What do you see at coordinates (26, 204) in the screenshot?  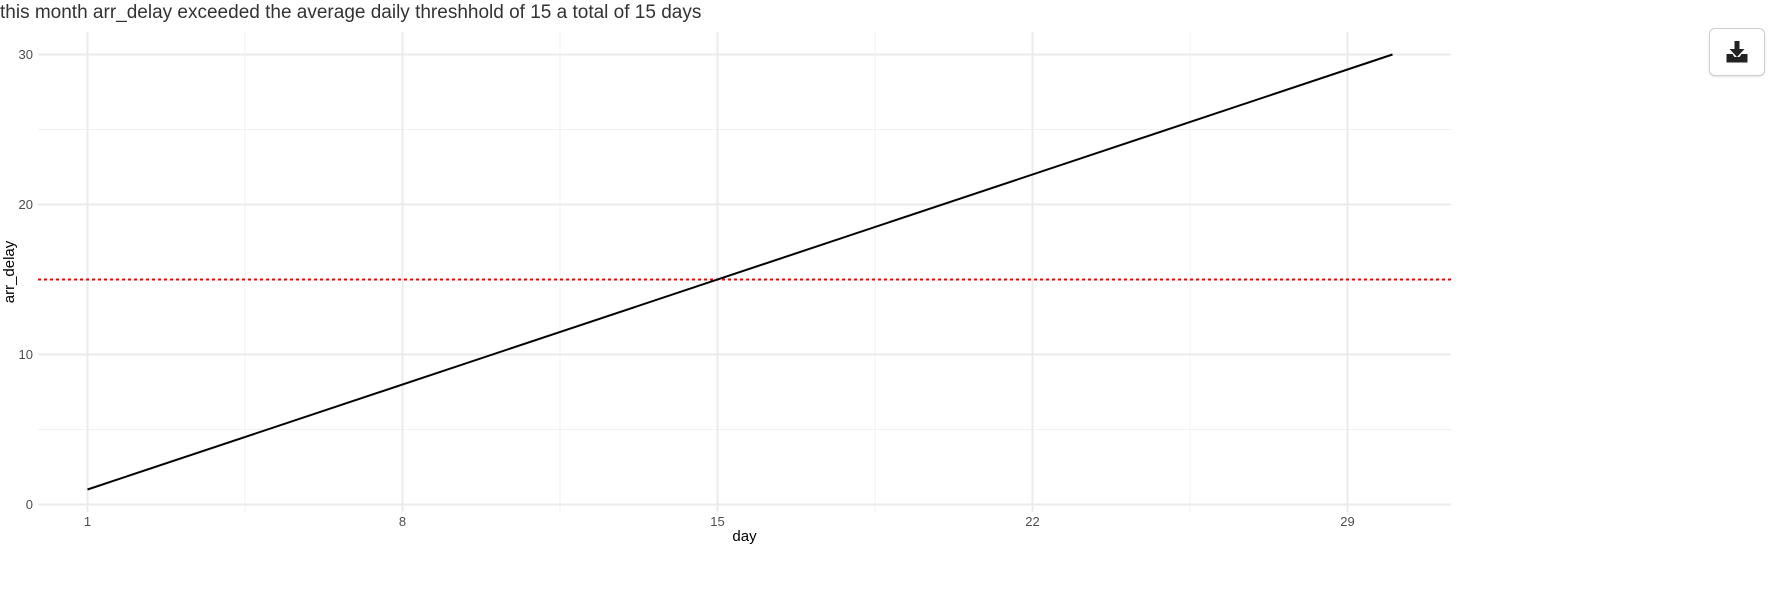 I see `y-tick-label: 20` at bounding box center [26, 204].